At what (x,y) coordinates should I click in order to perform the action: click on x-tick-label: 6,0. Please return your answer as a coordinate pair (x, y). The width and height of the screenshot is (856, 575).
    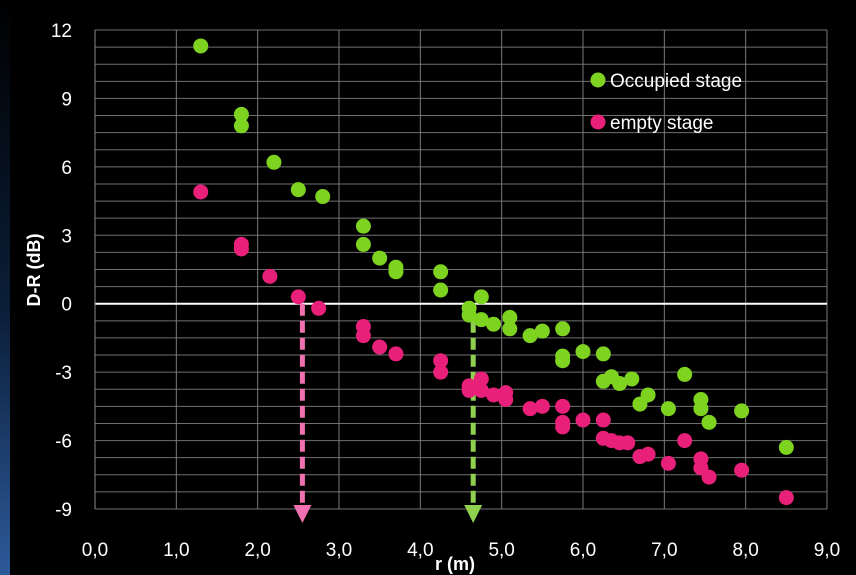
    Looking at the image, I should click on (583, 550).